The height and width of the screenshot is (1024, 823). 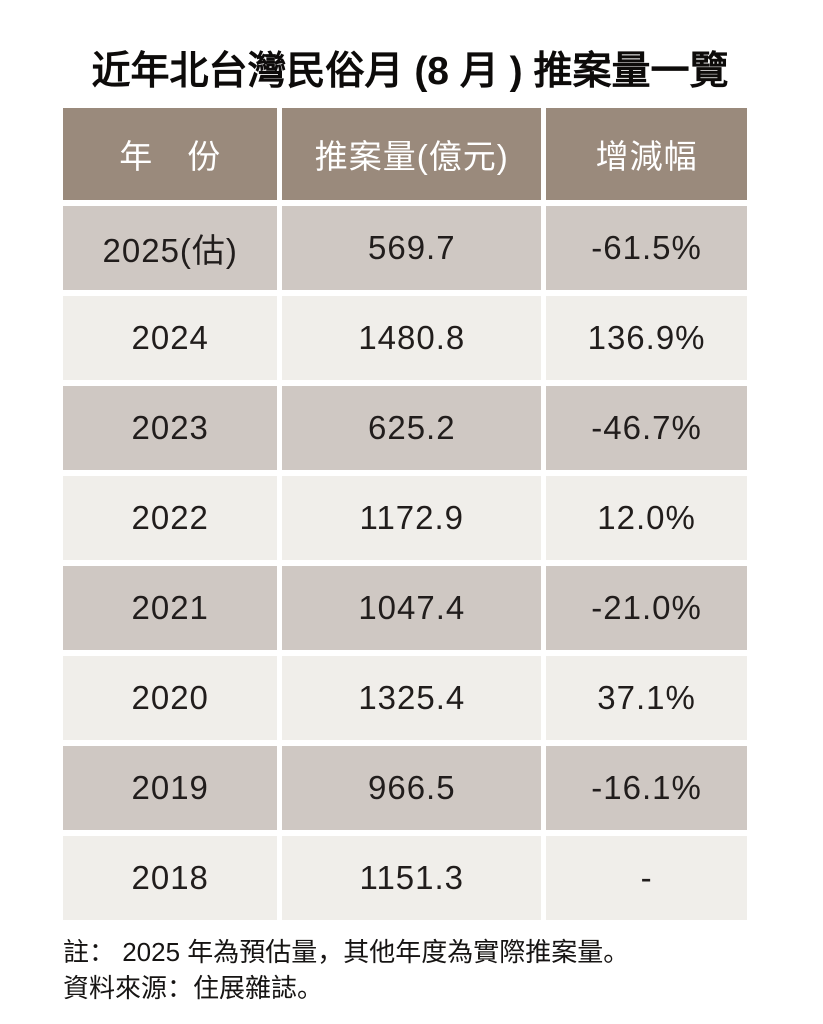 I want to click on table-row: 2025(估) 569.7 -61.5%, so click(x=405, y=248).